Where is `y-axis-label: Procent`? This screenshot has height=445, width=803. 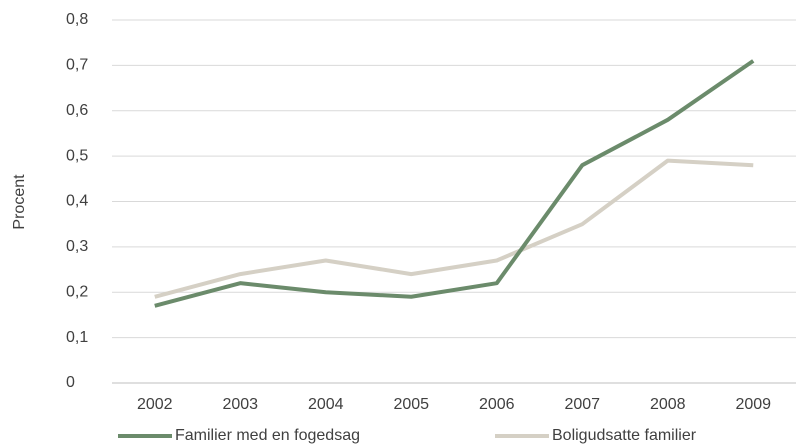 y-axis-label: Procent is located at coordinates (19, 202).